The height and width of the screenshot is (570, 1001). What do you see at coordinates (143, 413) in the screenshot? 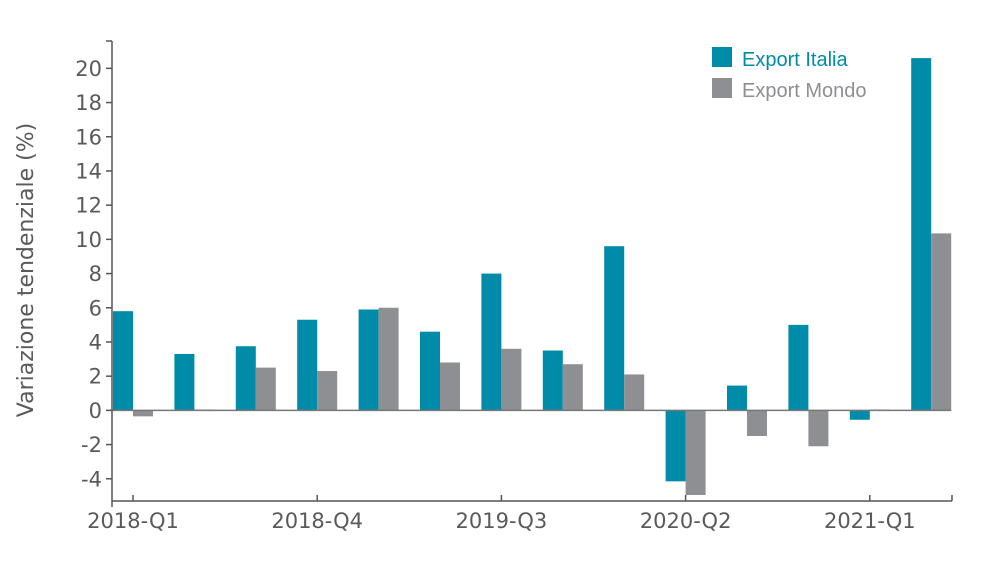
I see `bar-export-mondo-2018-q1` at bounding box center [143, 413].